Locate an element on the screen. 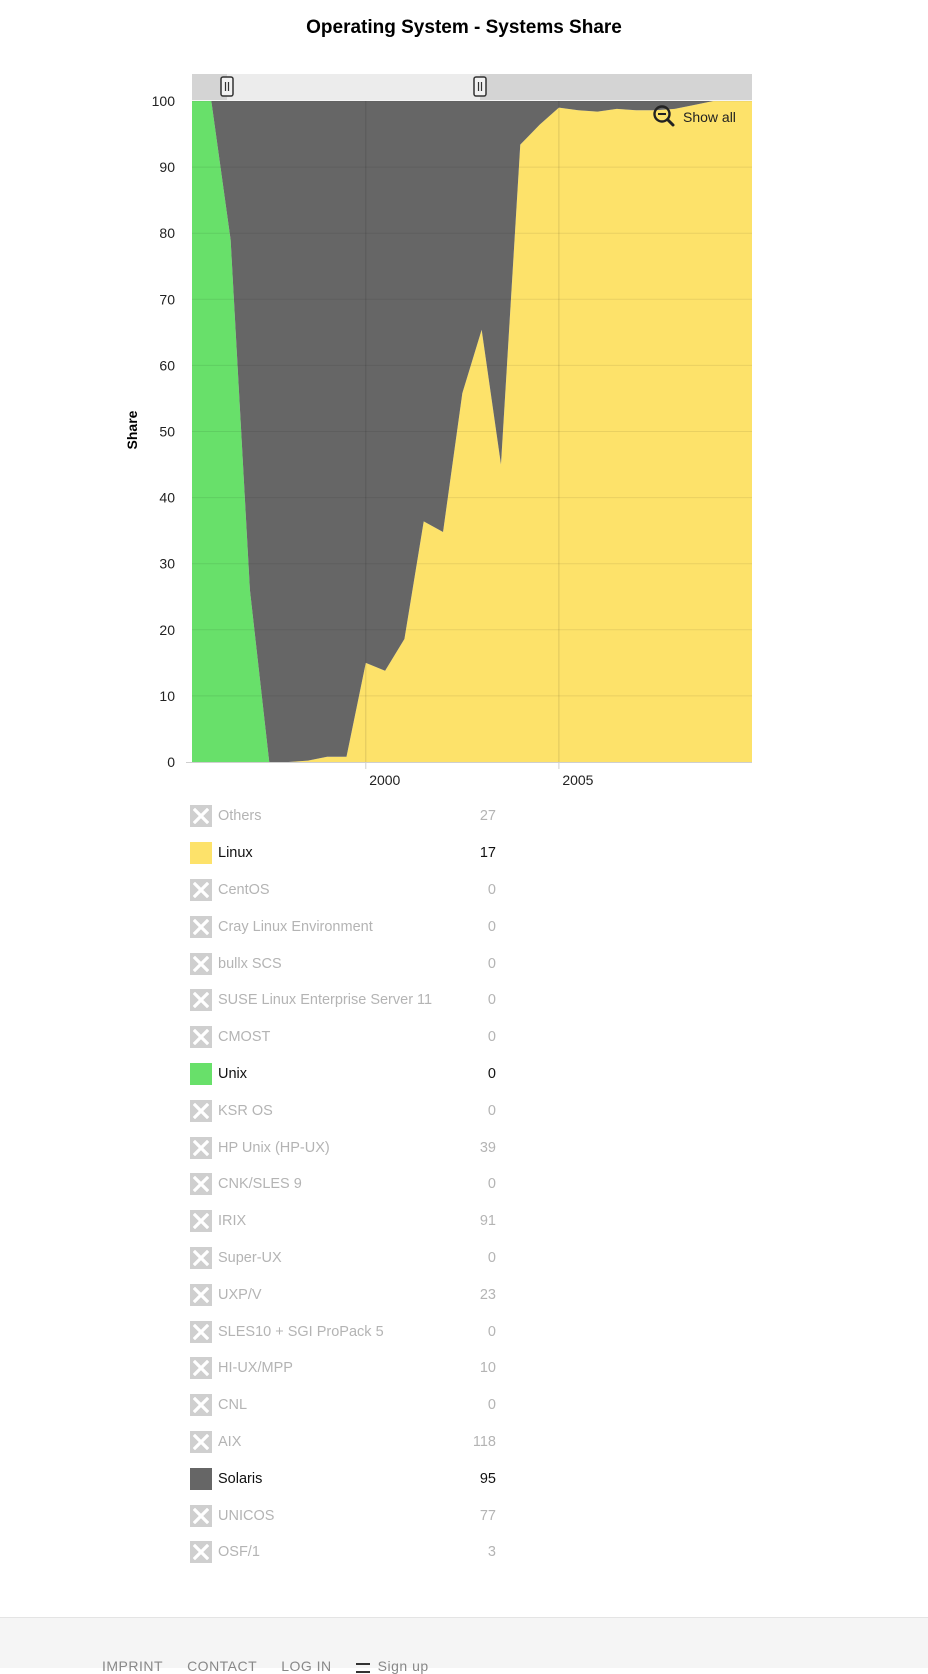 The height and width of the screenshot is (1674, 928). show-all-button: Show all is located at coordinates (694, 116).